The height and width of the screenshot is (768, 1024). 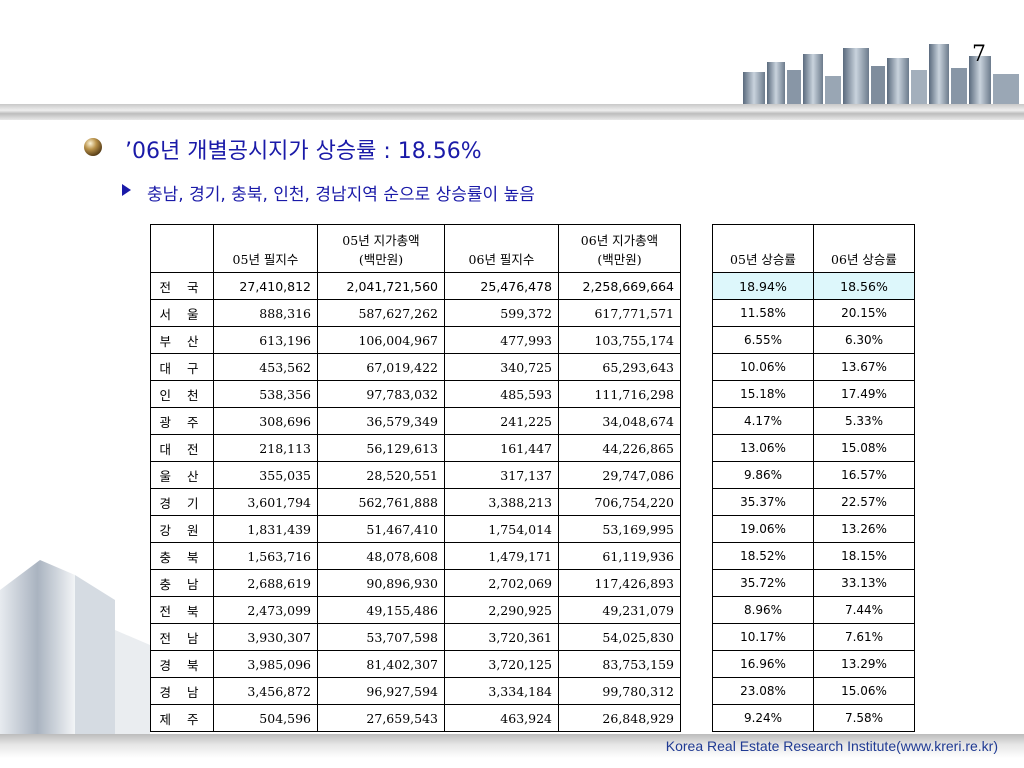 What do you see at coordinates (619, 421) in the screenshot?
I see `value-cell: 34,048,674` at bounding box center [619, 421].